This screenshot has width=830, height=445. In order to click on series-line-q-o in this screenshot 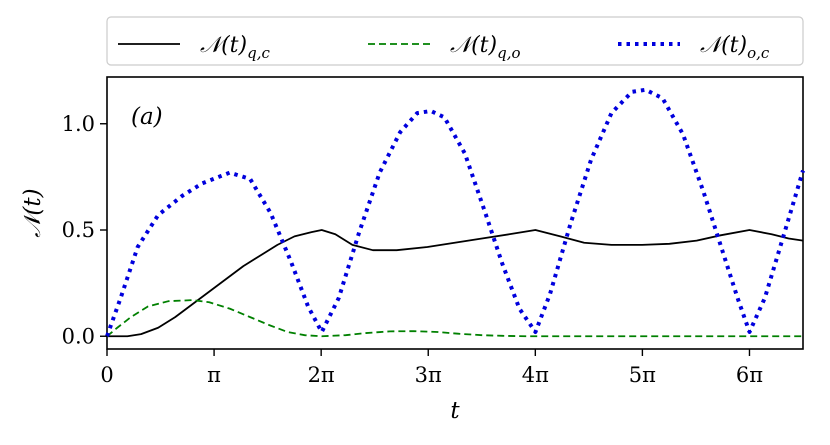, I will do `click(454, 318)`.